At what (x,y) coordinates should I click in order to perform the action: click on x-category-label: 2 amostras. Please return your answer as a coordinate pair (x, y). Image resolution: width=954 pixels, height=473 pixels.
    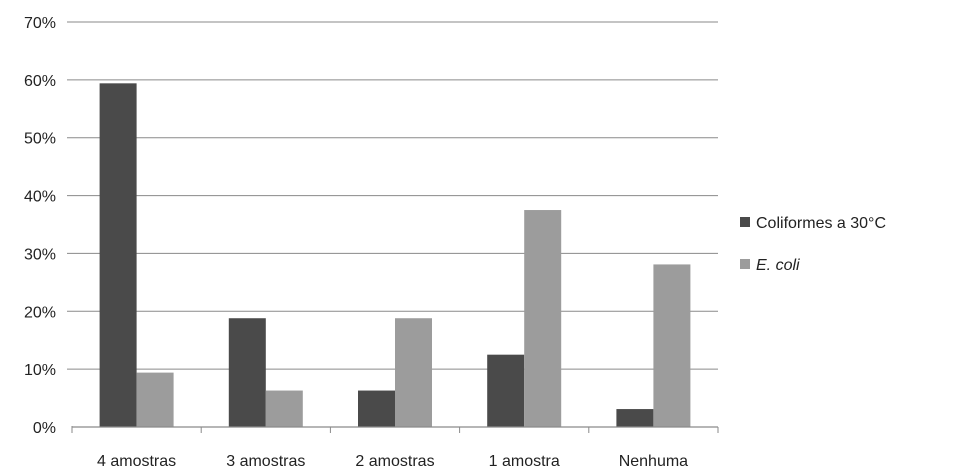
    Looking at the image, I should click on (394, 461).